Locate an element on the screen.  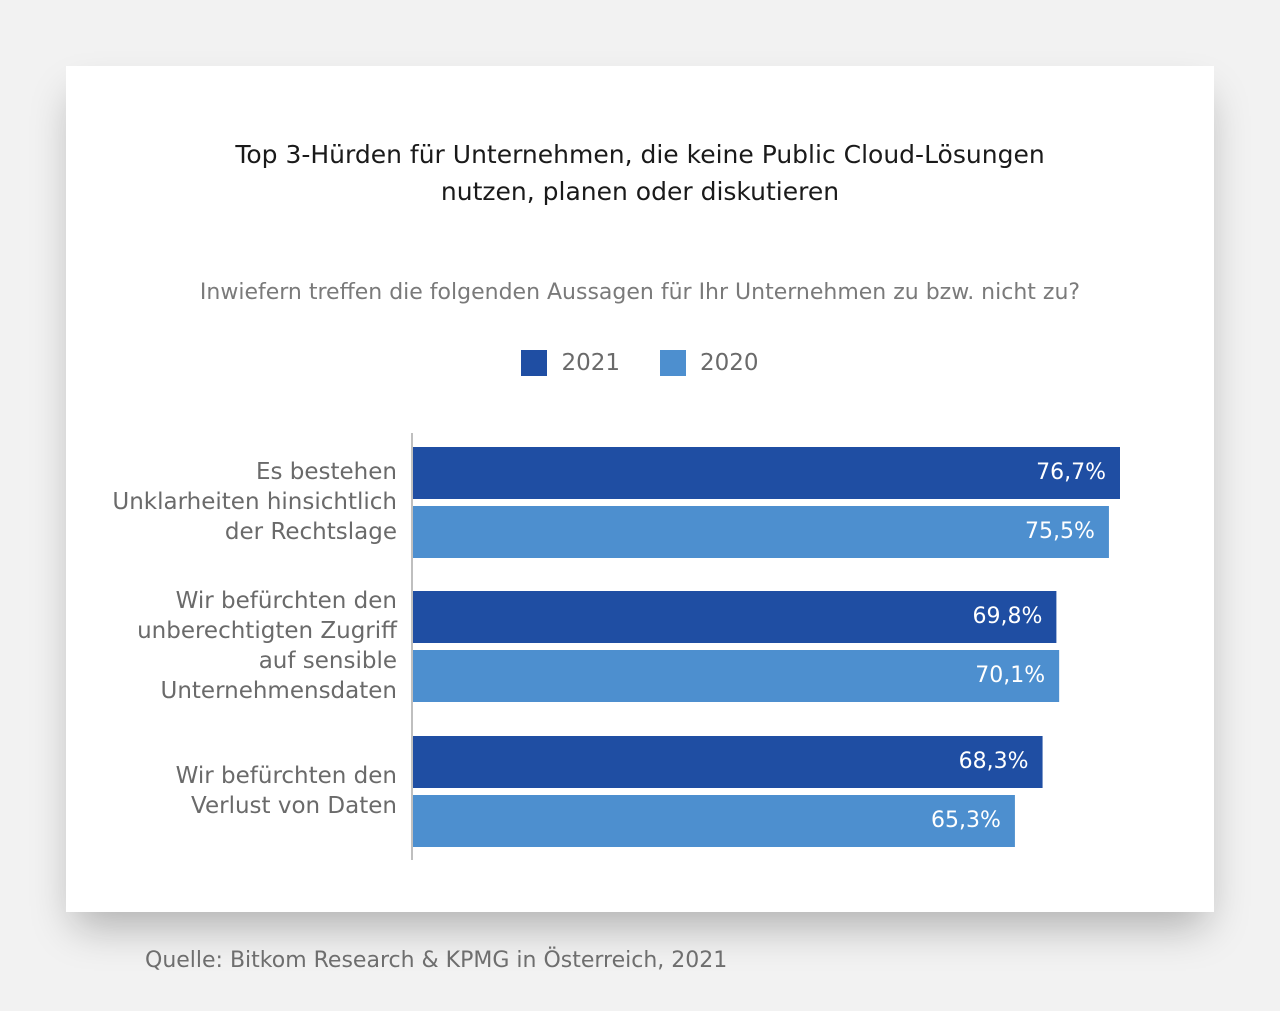
category-label-1-line-2: Unklarheiten hinsichtlich is located at coordinates (254, 502).